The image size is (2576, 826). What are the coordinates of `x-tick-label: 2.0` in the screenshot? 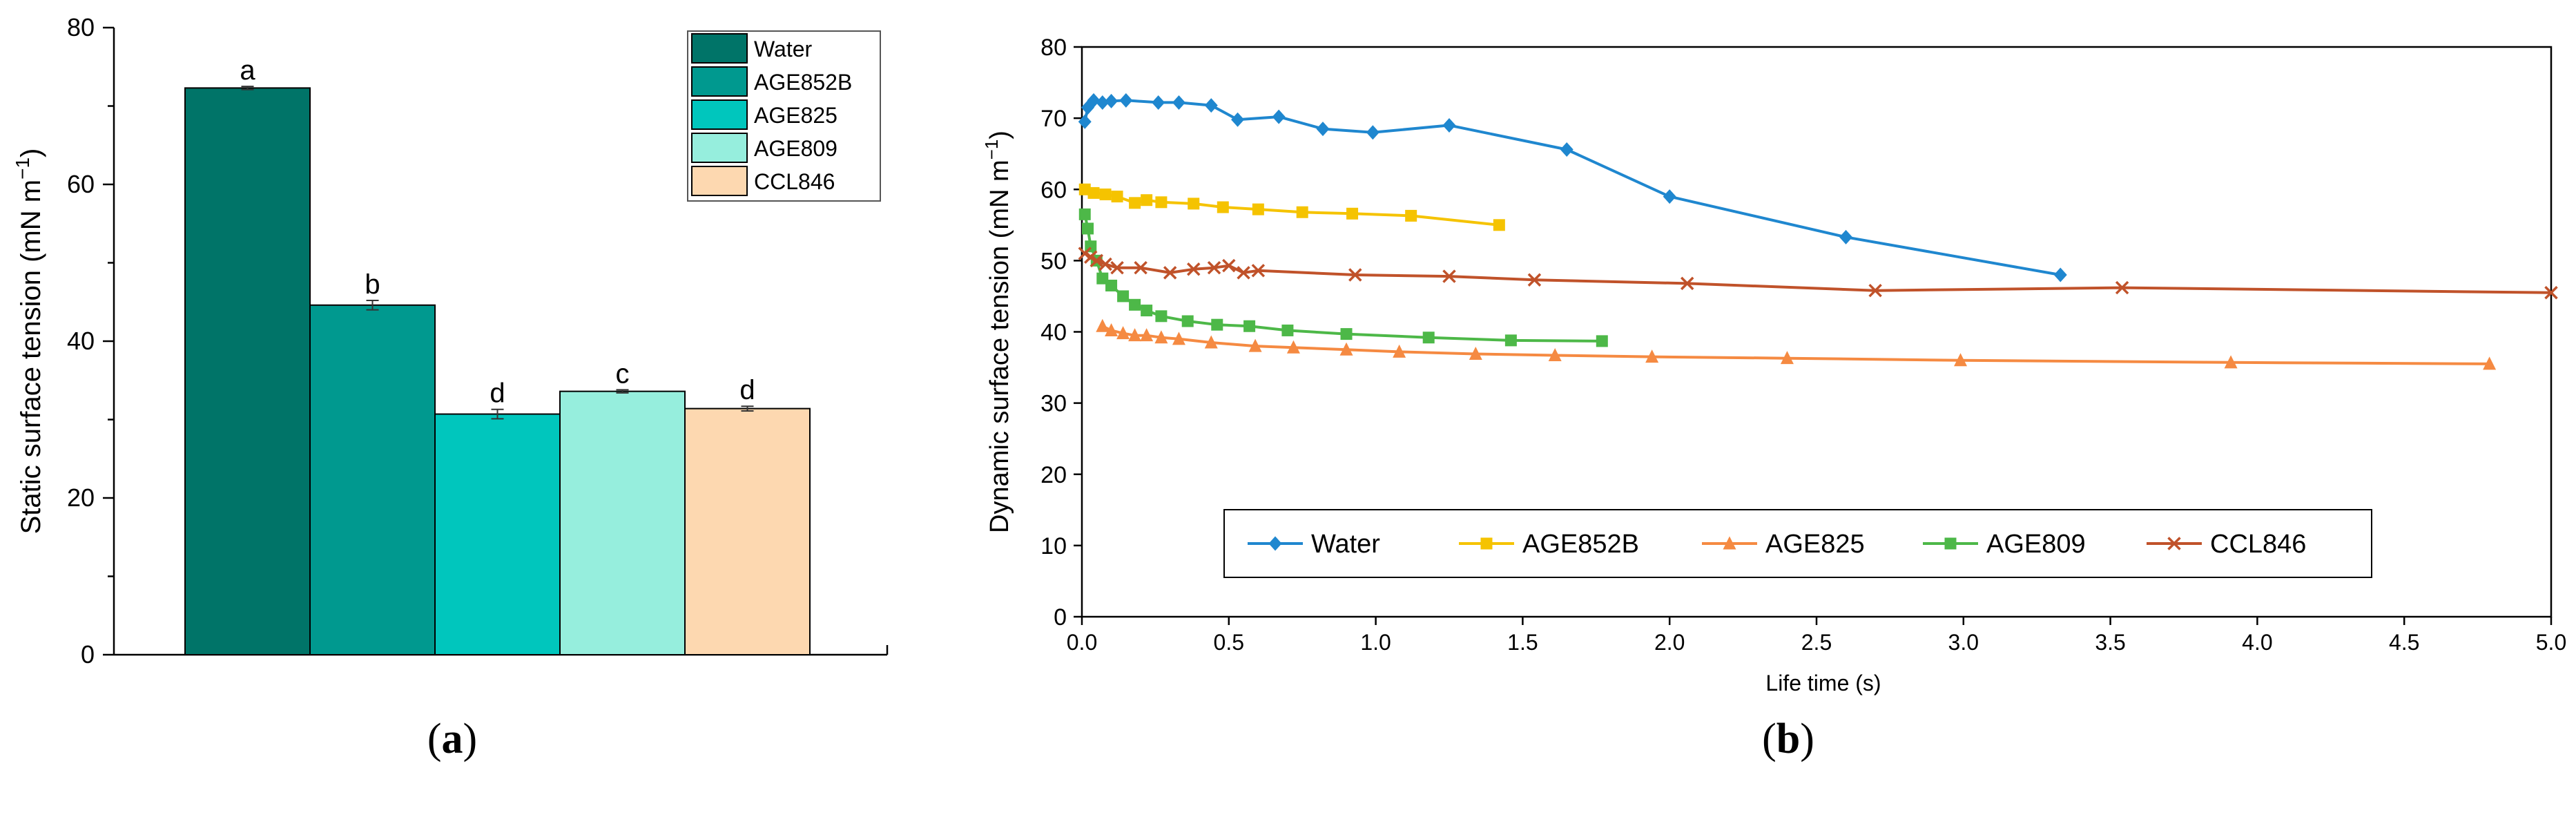 It's located at (1670, 642).